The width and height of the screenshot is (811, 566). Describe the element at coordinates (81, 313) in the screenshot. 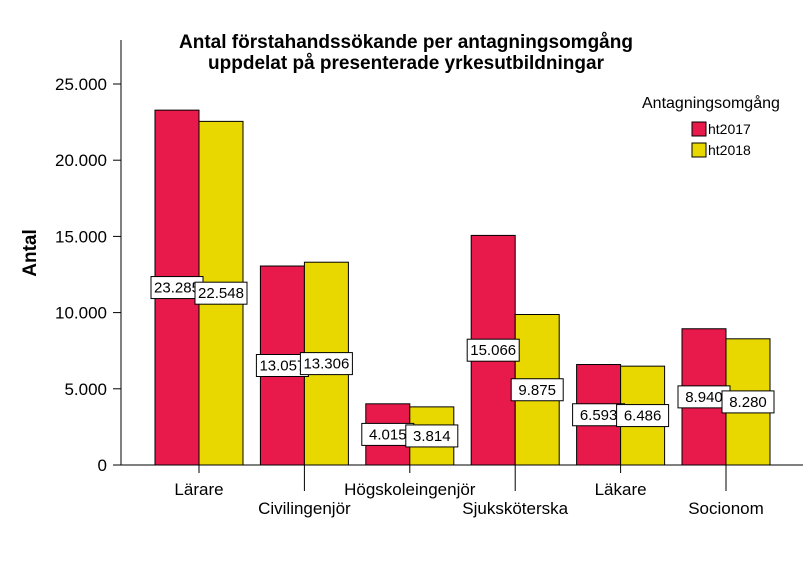

I see `y-tick-label: 10.000` at that location.